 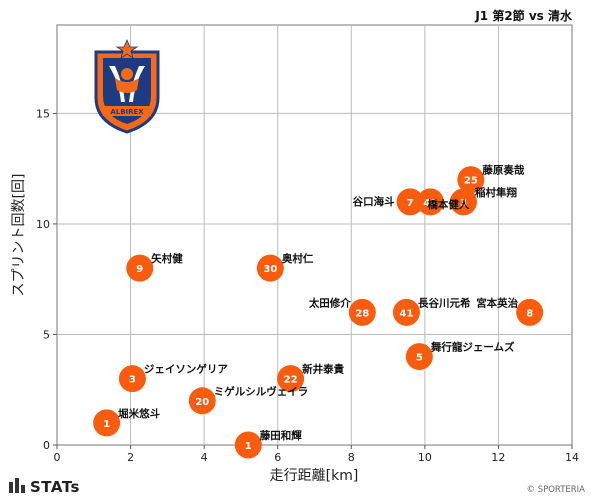 What do you see at coordinates (444, 302) in the screenshot?
I see `player-name: 長谷川元希` at bounding box center [444, 302].